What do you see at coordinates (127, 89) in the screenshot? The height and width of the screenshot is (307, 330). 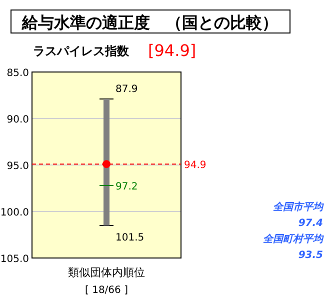 I see `annotation: 87.9` at bounding box center [127, 89].